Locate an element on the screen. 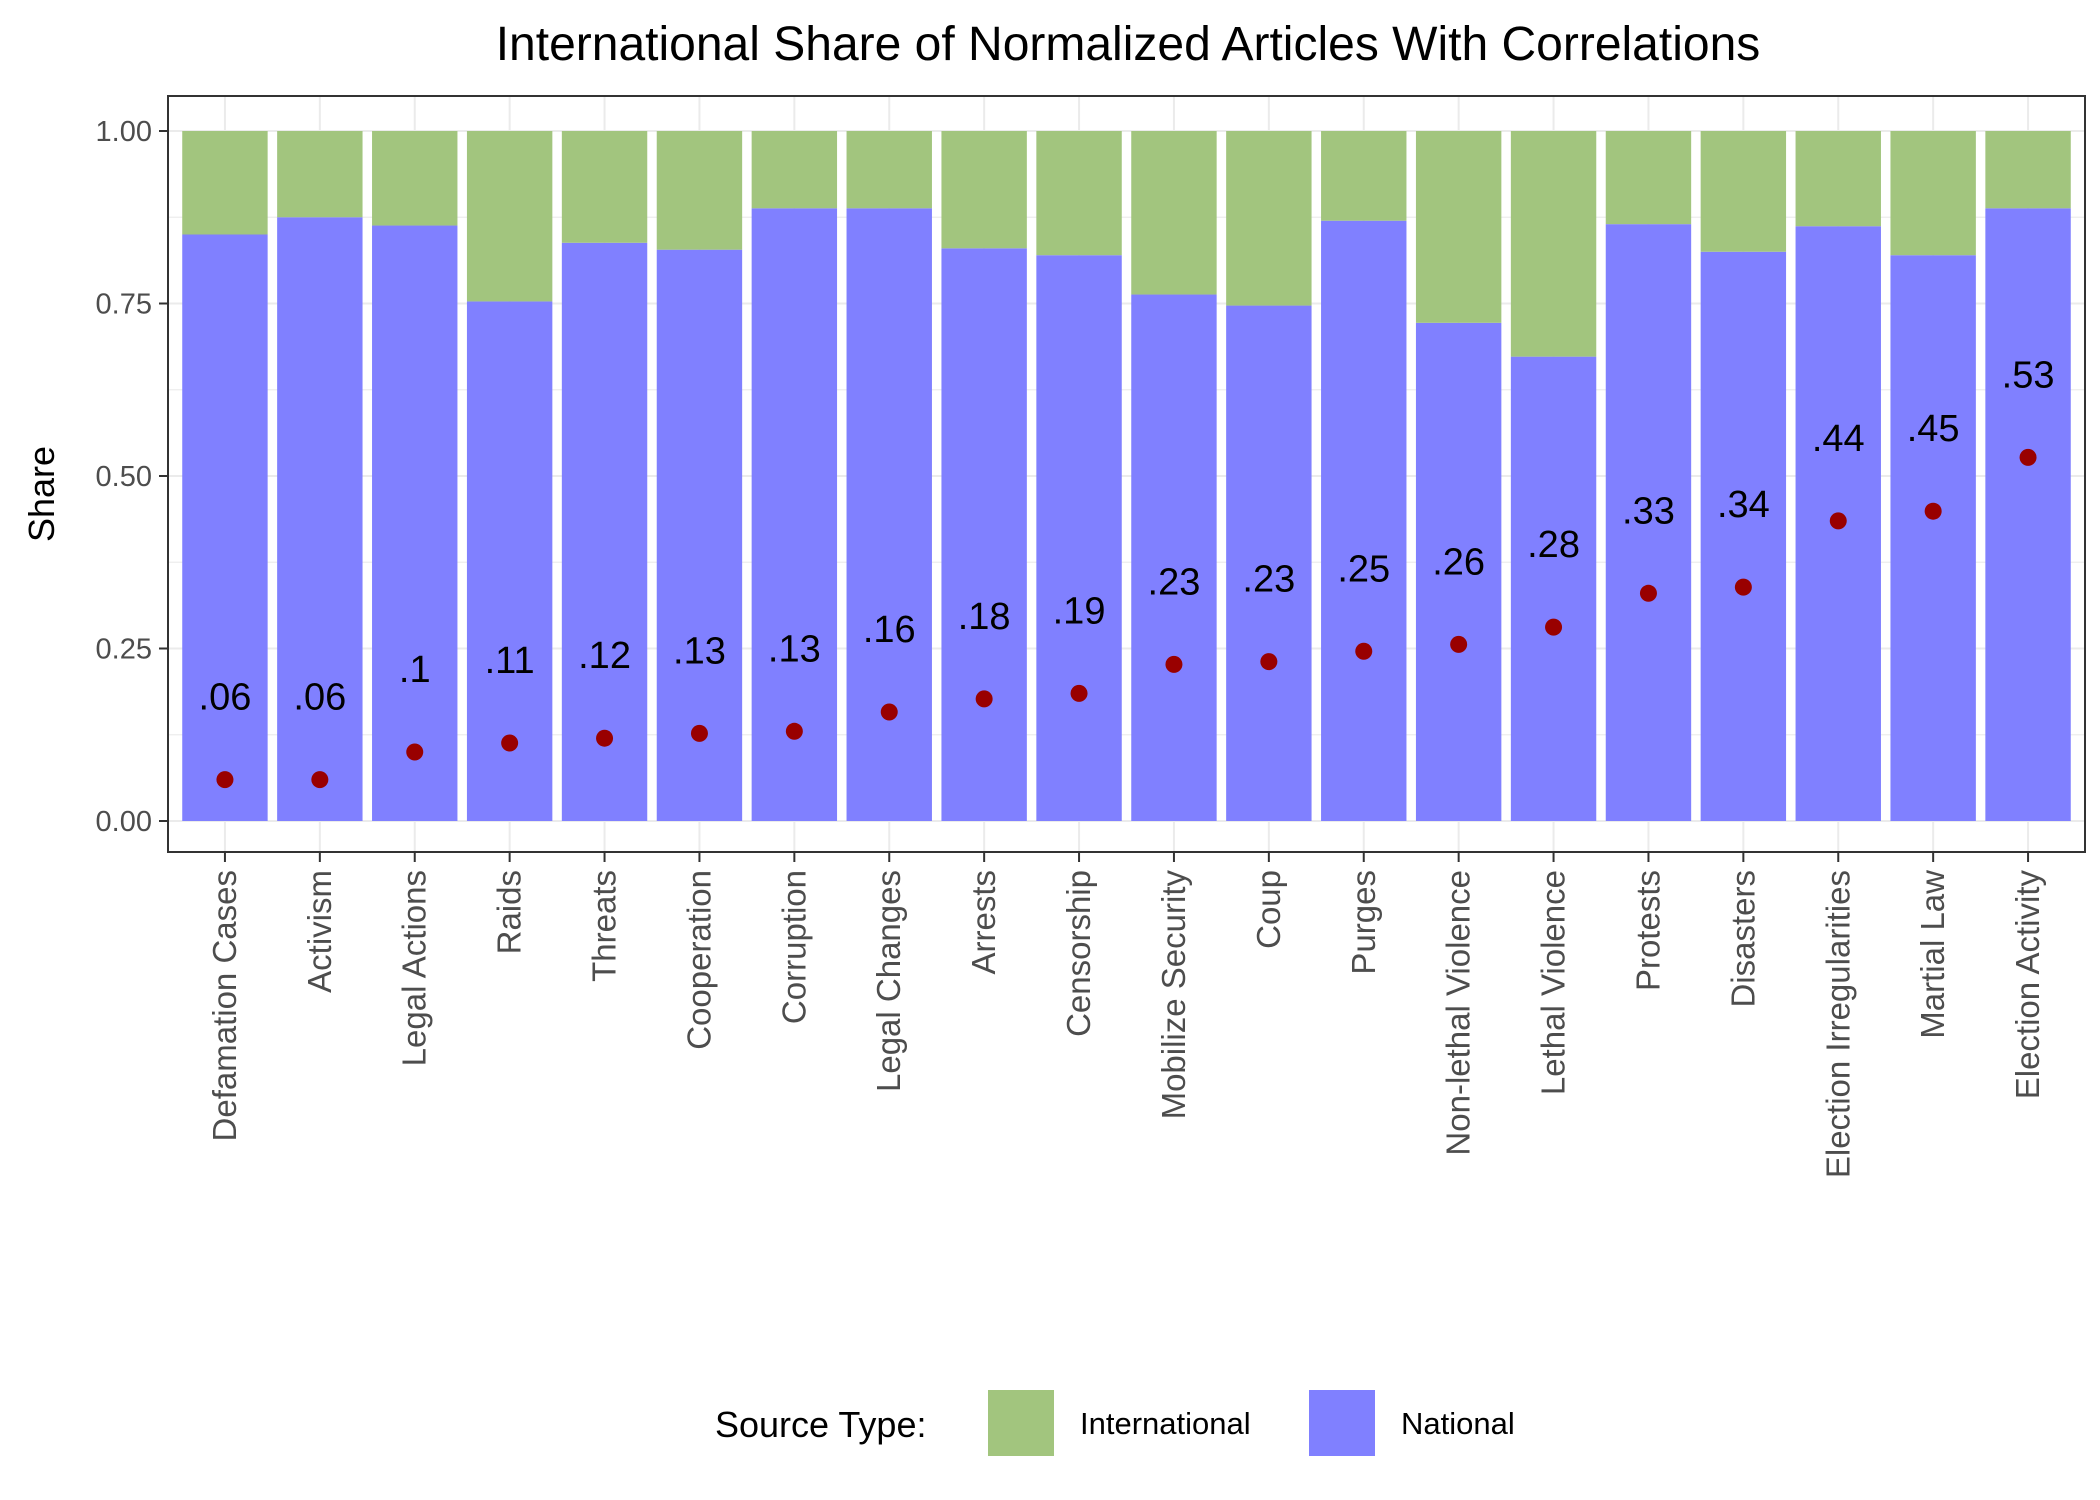 This screenshot has width=2100, height=1500. legend-key-national is located at coordinates (1342, 1423).